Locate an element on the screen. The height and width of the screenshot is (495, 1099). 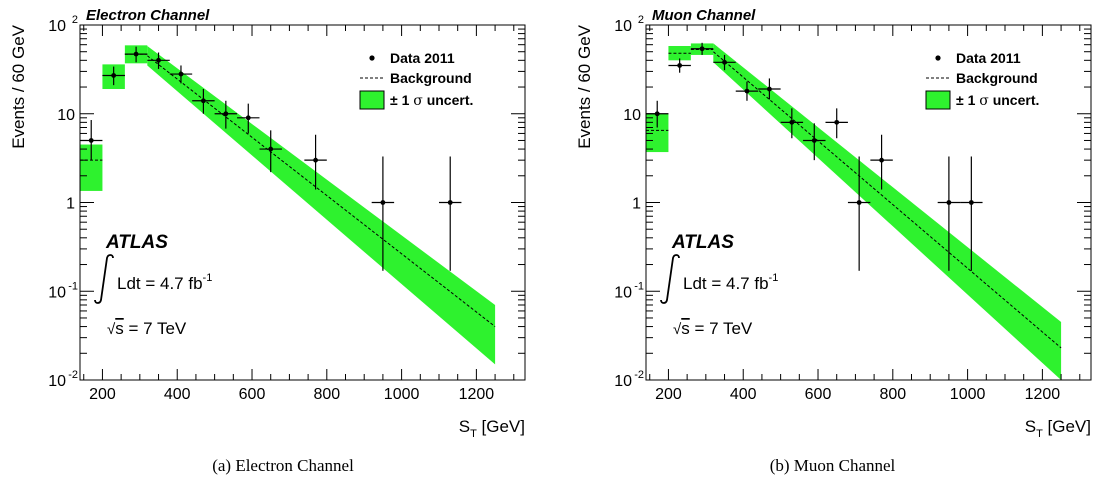
caption-b-text: Muon Channel is located at coordinates (844, 465).